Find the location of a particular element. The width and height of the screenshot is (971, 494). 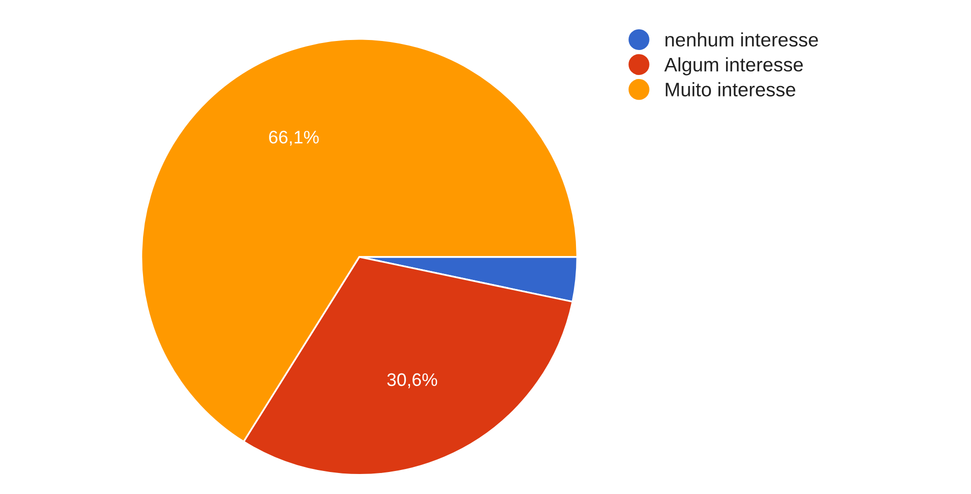

legend-label: Muito interesse is located at coordinates (731, 89).